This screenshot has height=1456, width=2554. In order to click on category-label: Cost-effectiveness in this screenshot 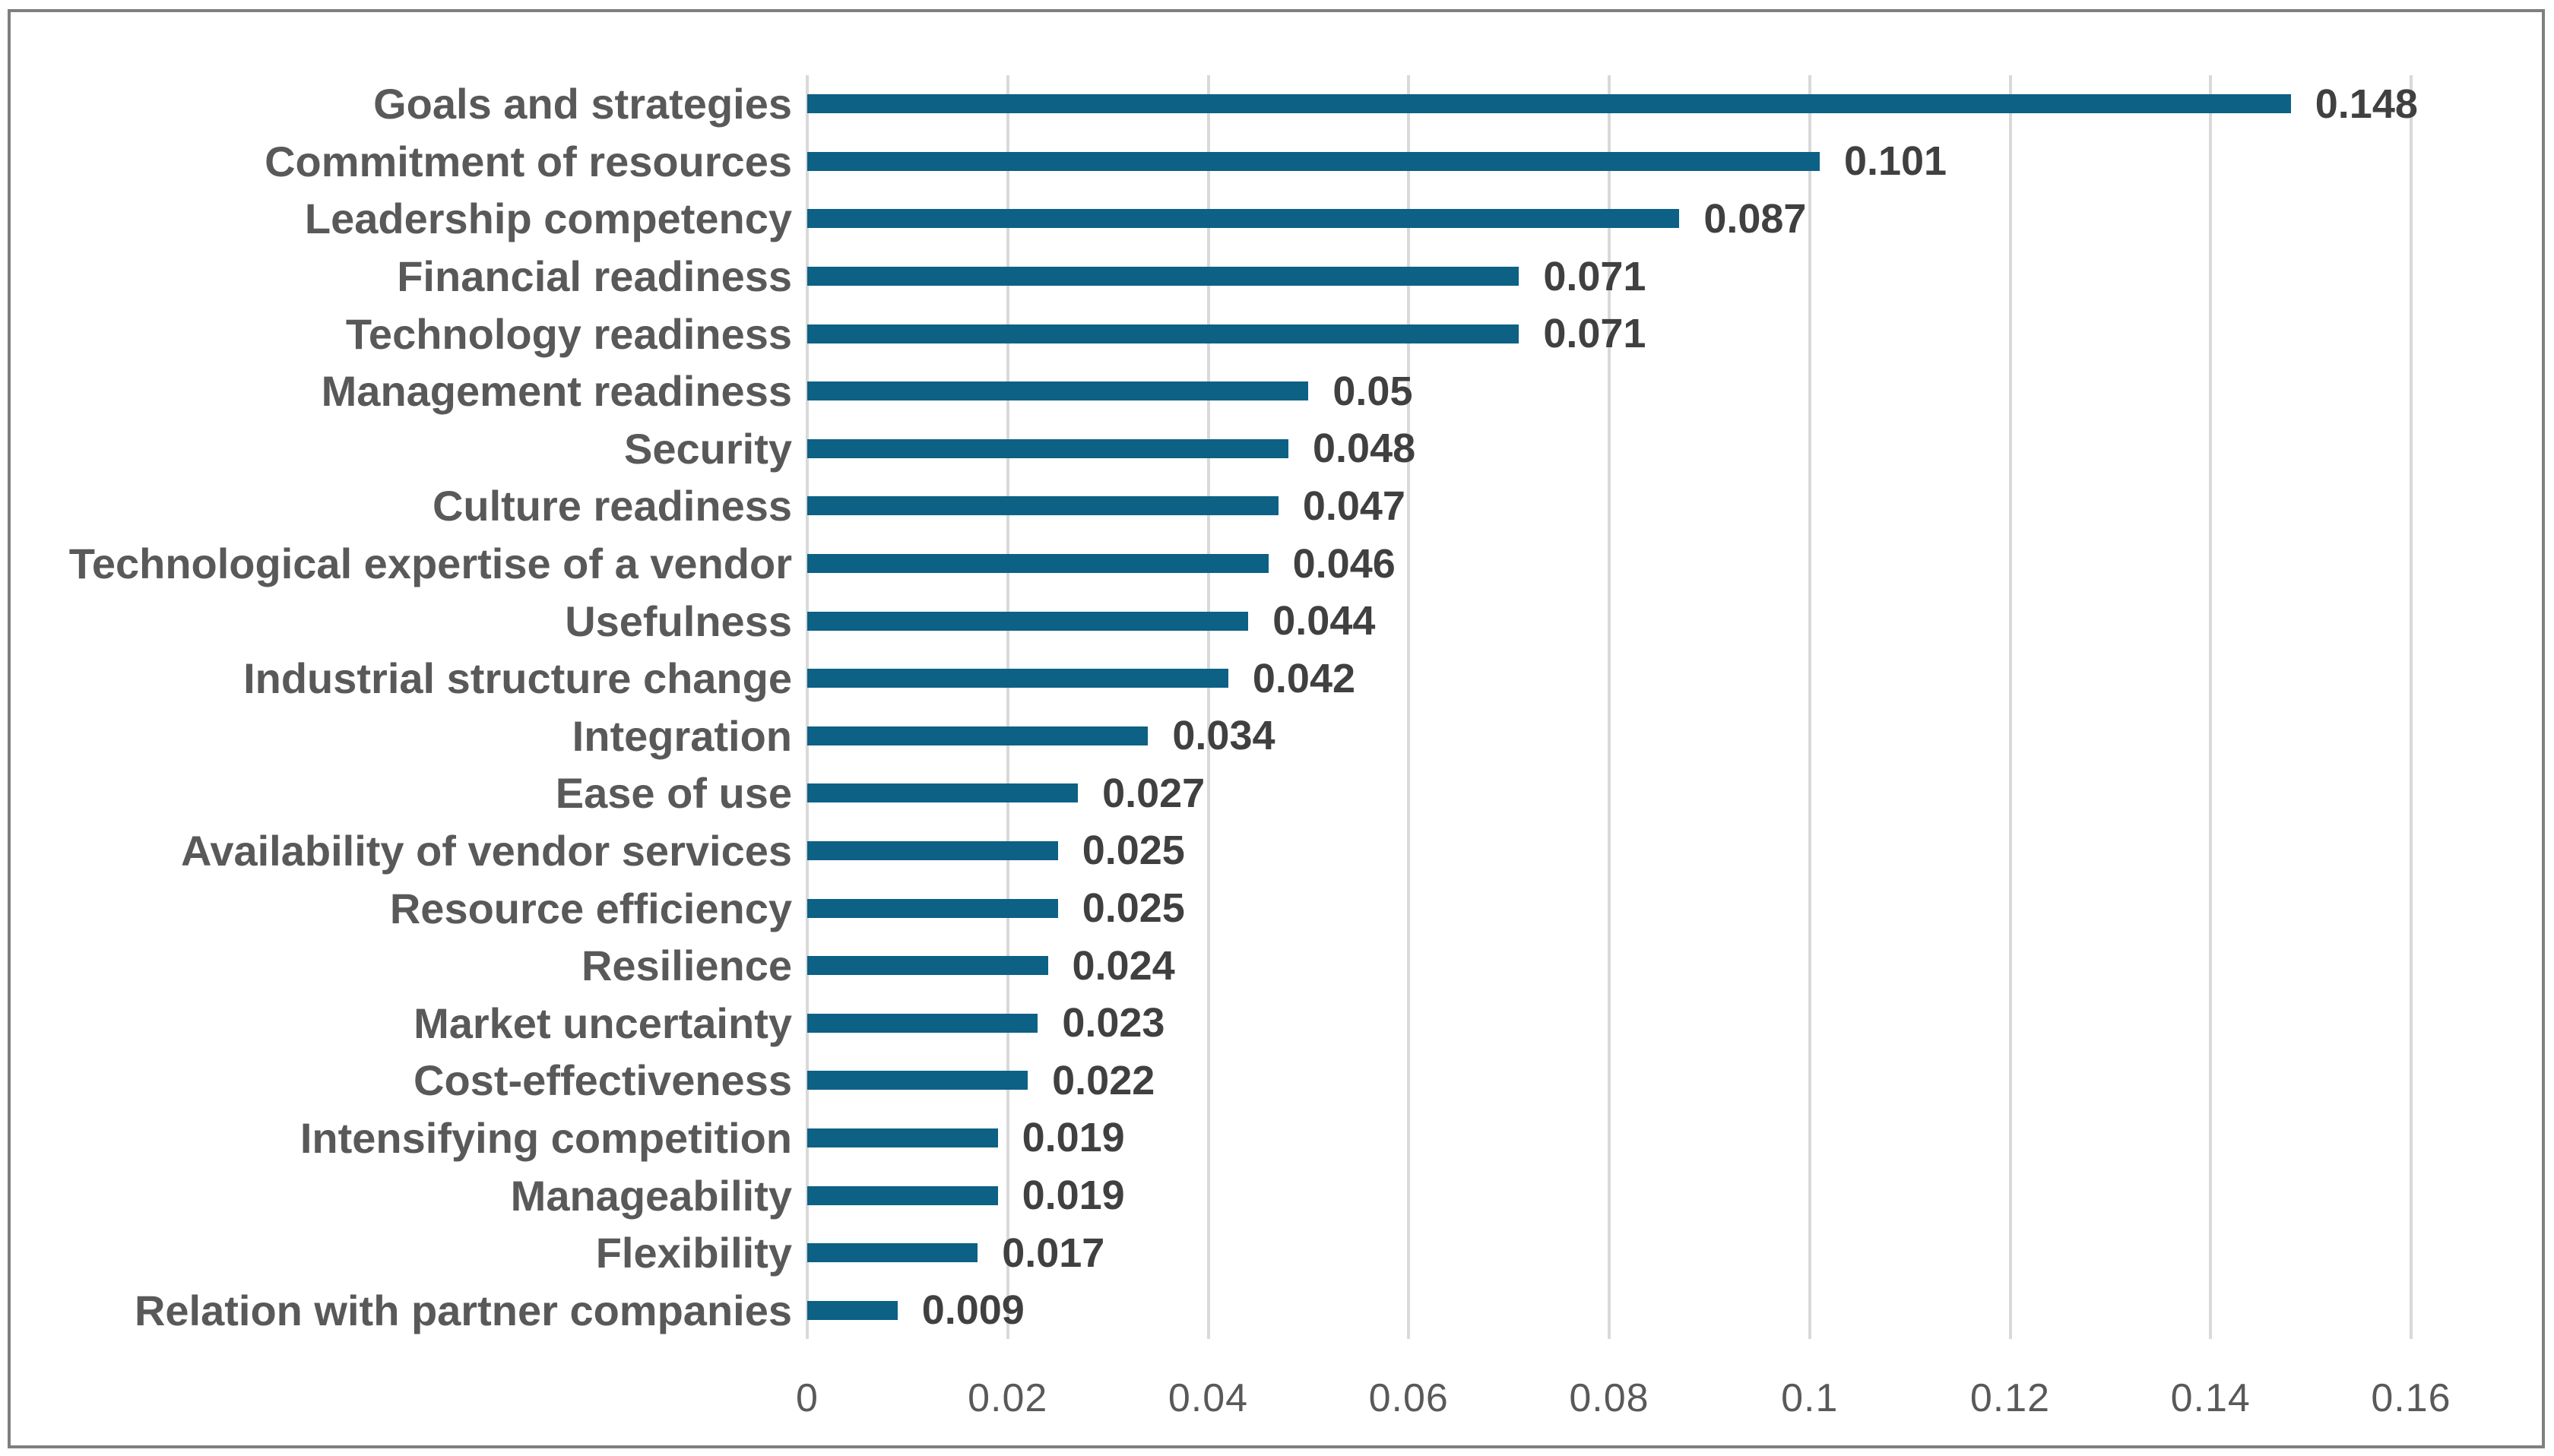, I will do `click(603, 1080)`.